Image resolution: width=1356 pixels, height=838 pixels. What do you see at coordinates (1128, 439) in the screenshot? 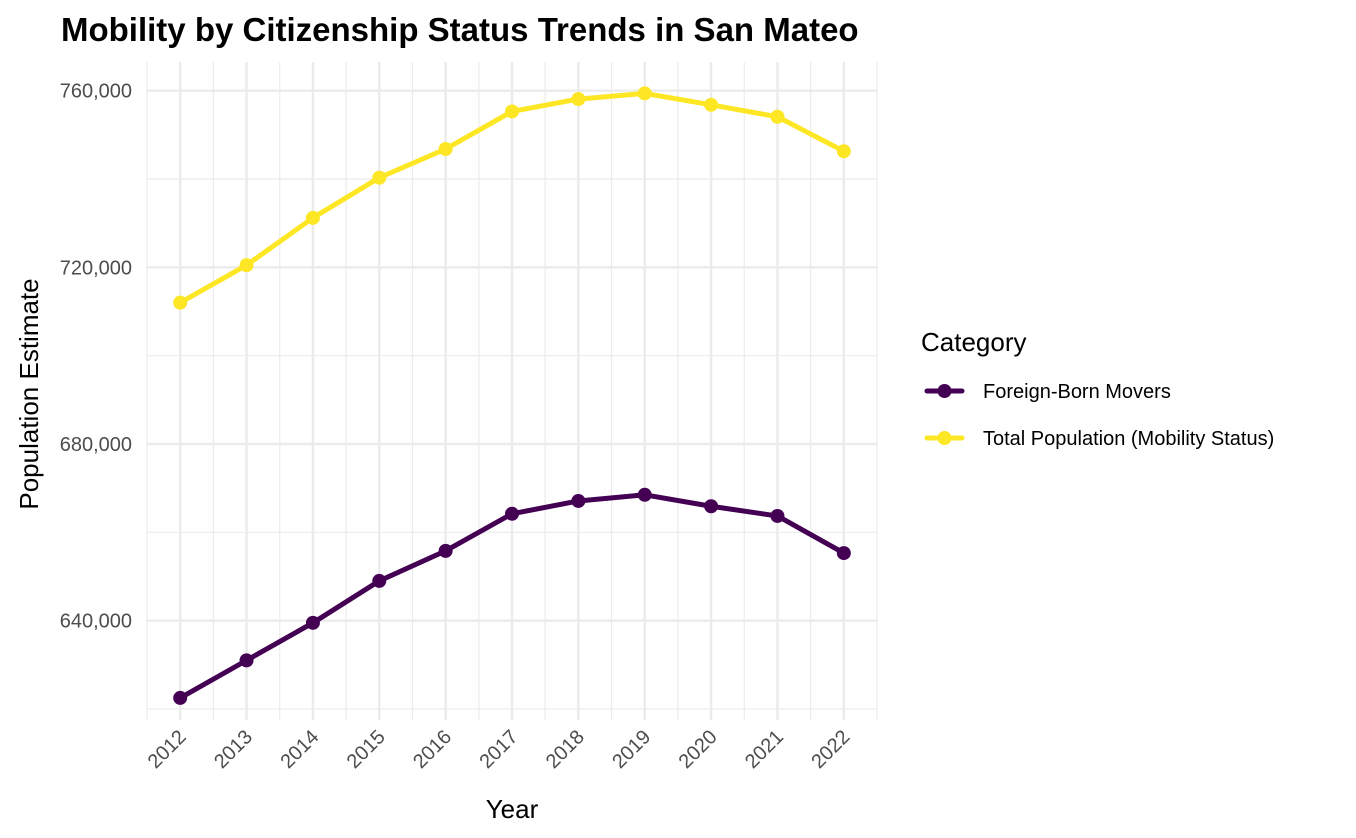
I see `legend-label: Total Population (Mobility Status)` at bounding box center [1128, 439].